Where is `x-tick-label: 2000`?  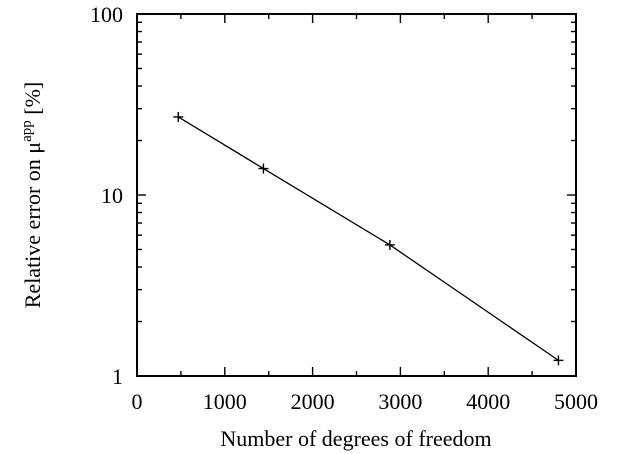 x-tick-label: 2000 is located at coordinates (313, 401).